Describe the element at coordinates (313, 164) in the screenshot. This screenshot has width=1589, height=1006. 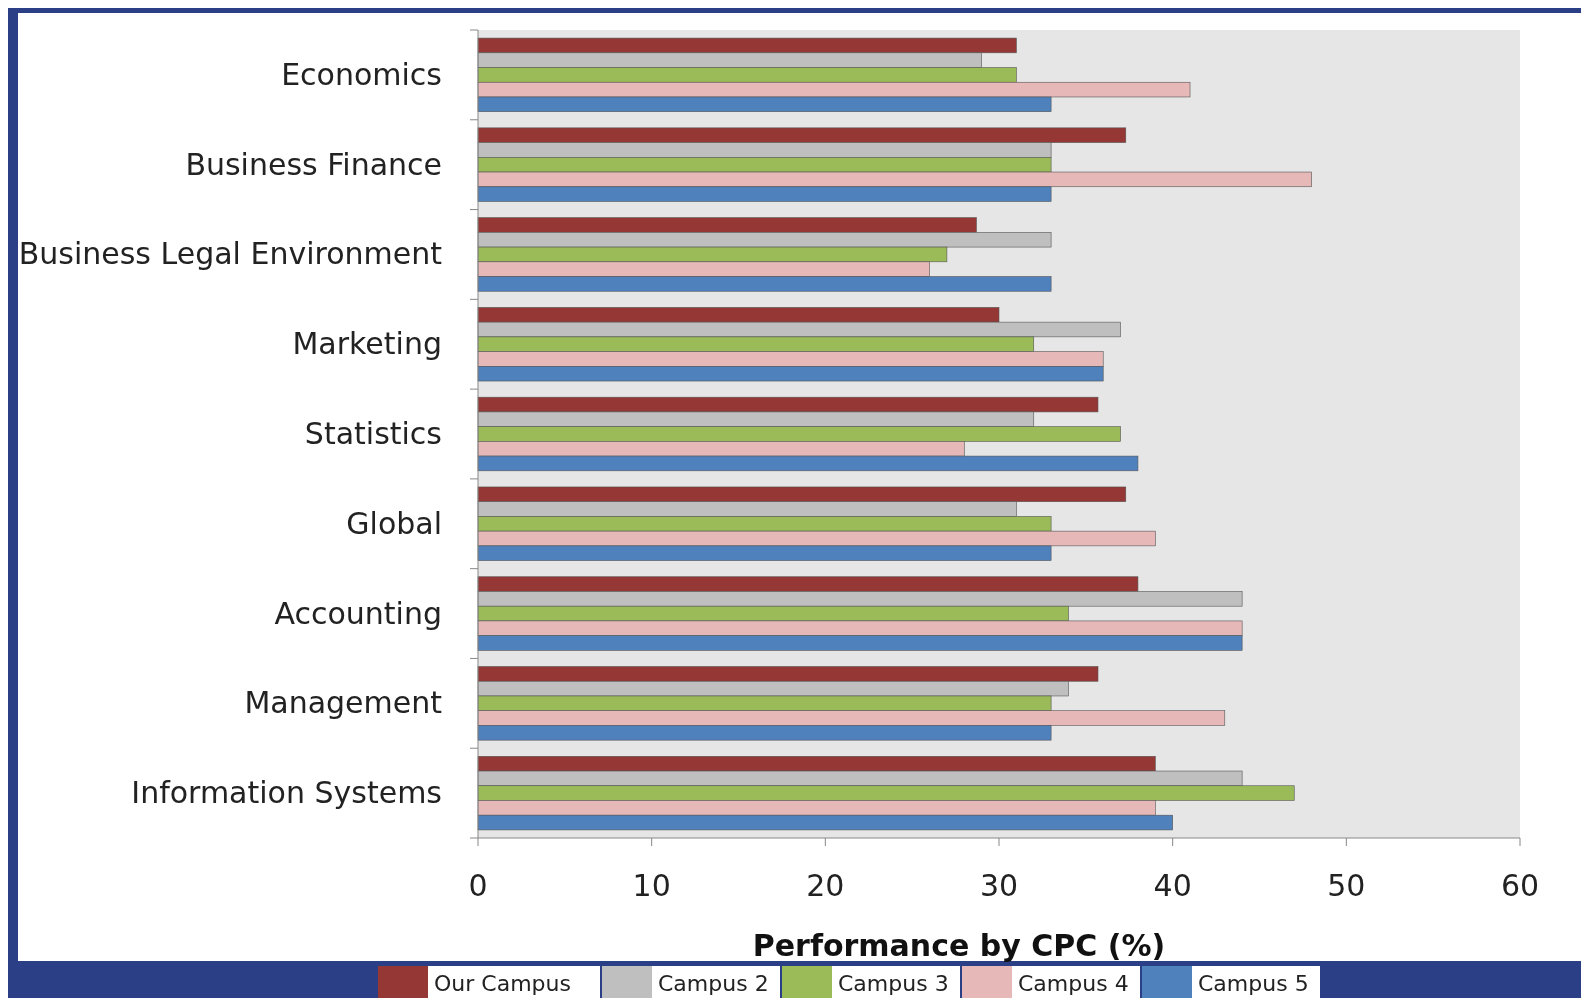
I see `y-tick-label: Business Finance` at that location.